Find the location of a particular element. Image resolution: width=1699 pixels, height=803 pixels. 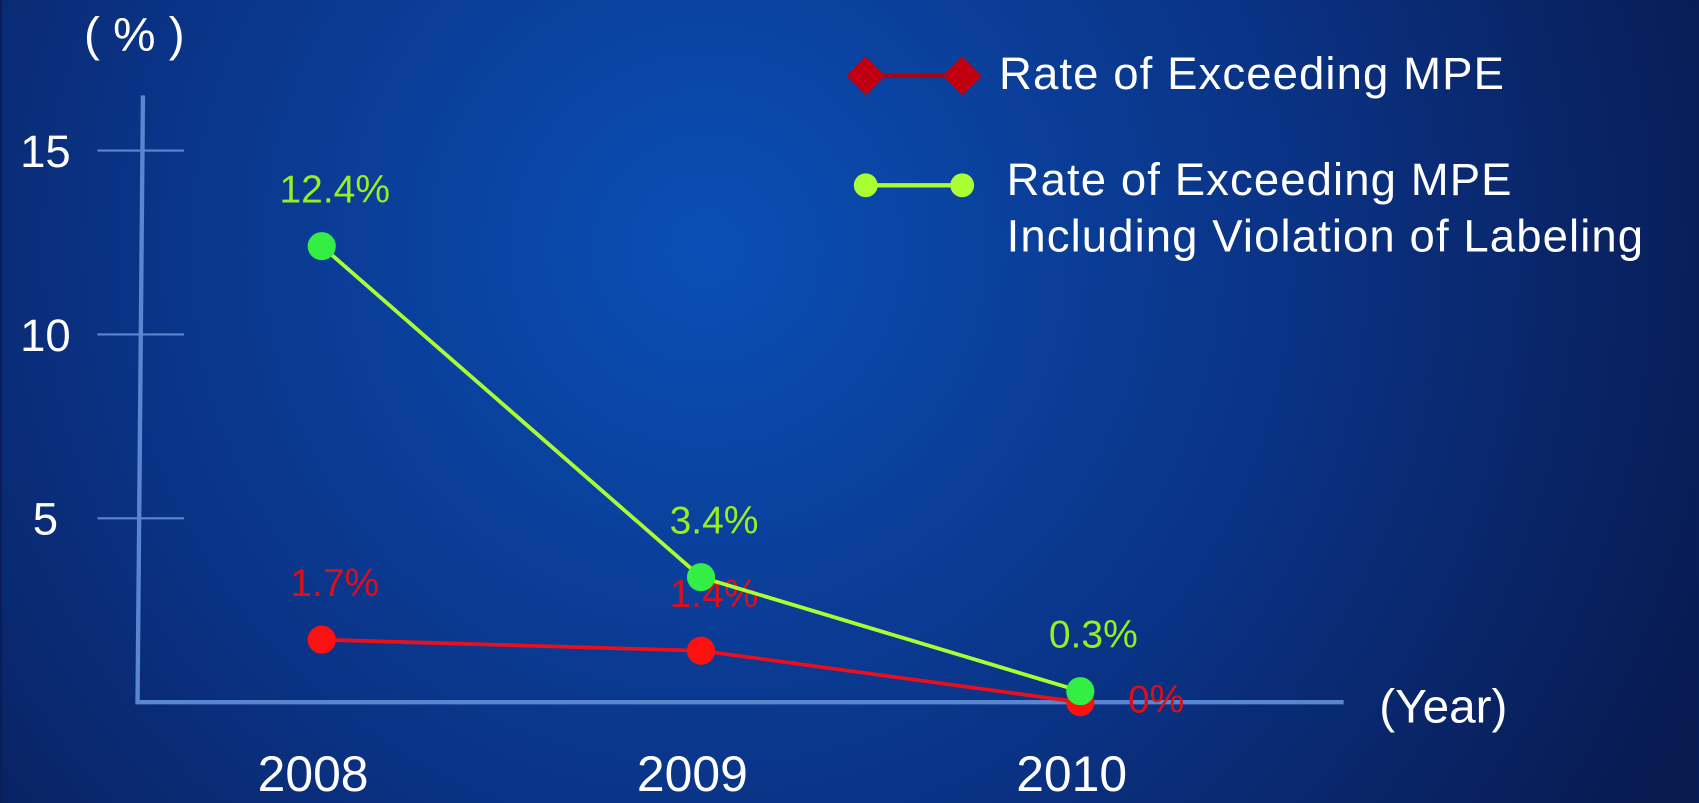

x-axis-label: (Year) is located at coordinates (1443, 706).